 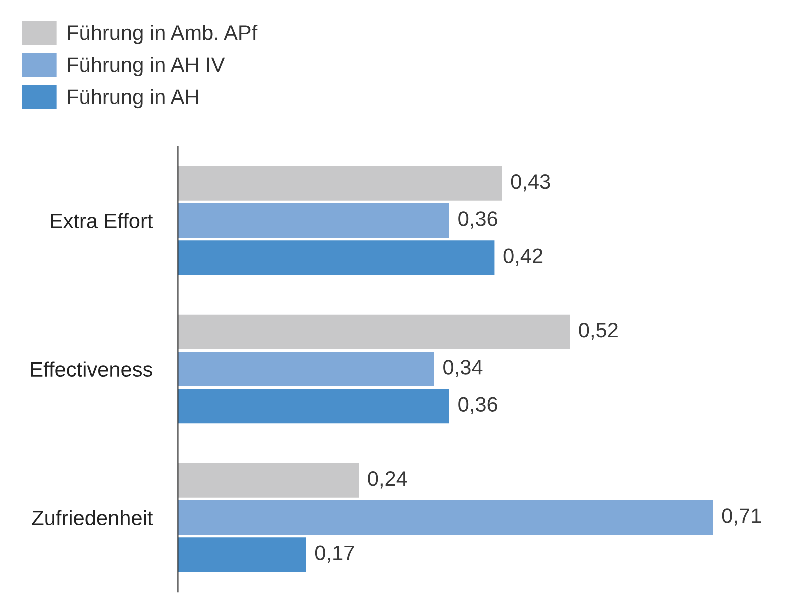 I want to click on data-label: 0,17, so click(x=334, y=554).